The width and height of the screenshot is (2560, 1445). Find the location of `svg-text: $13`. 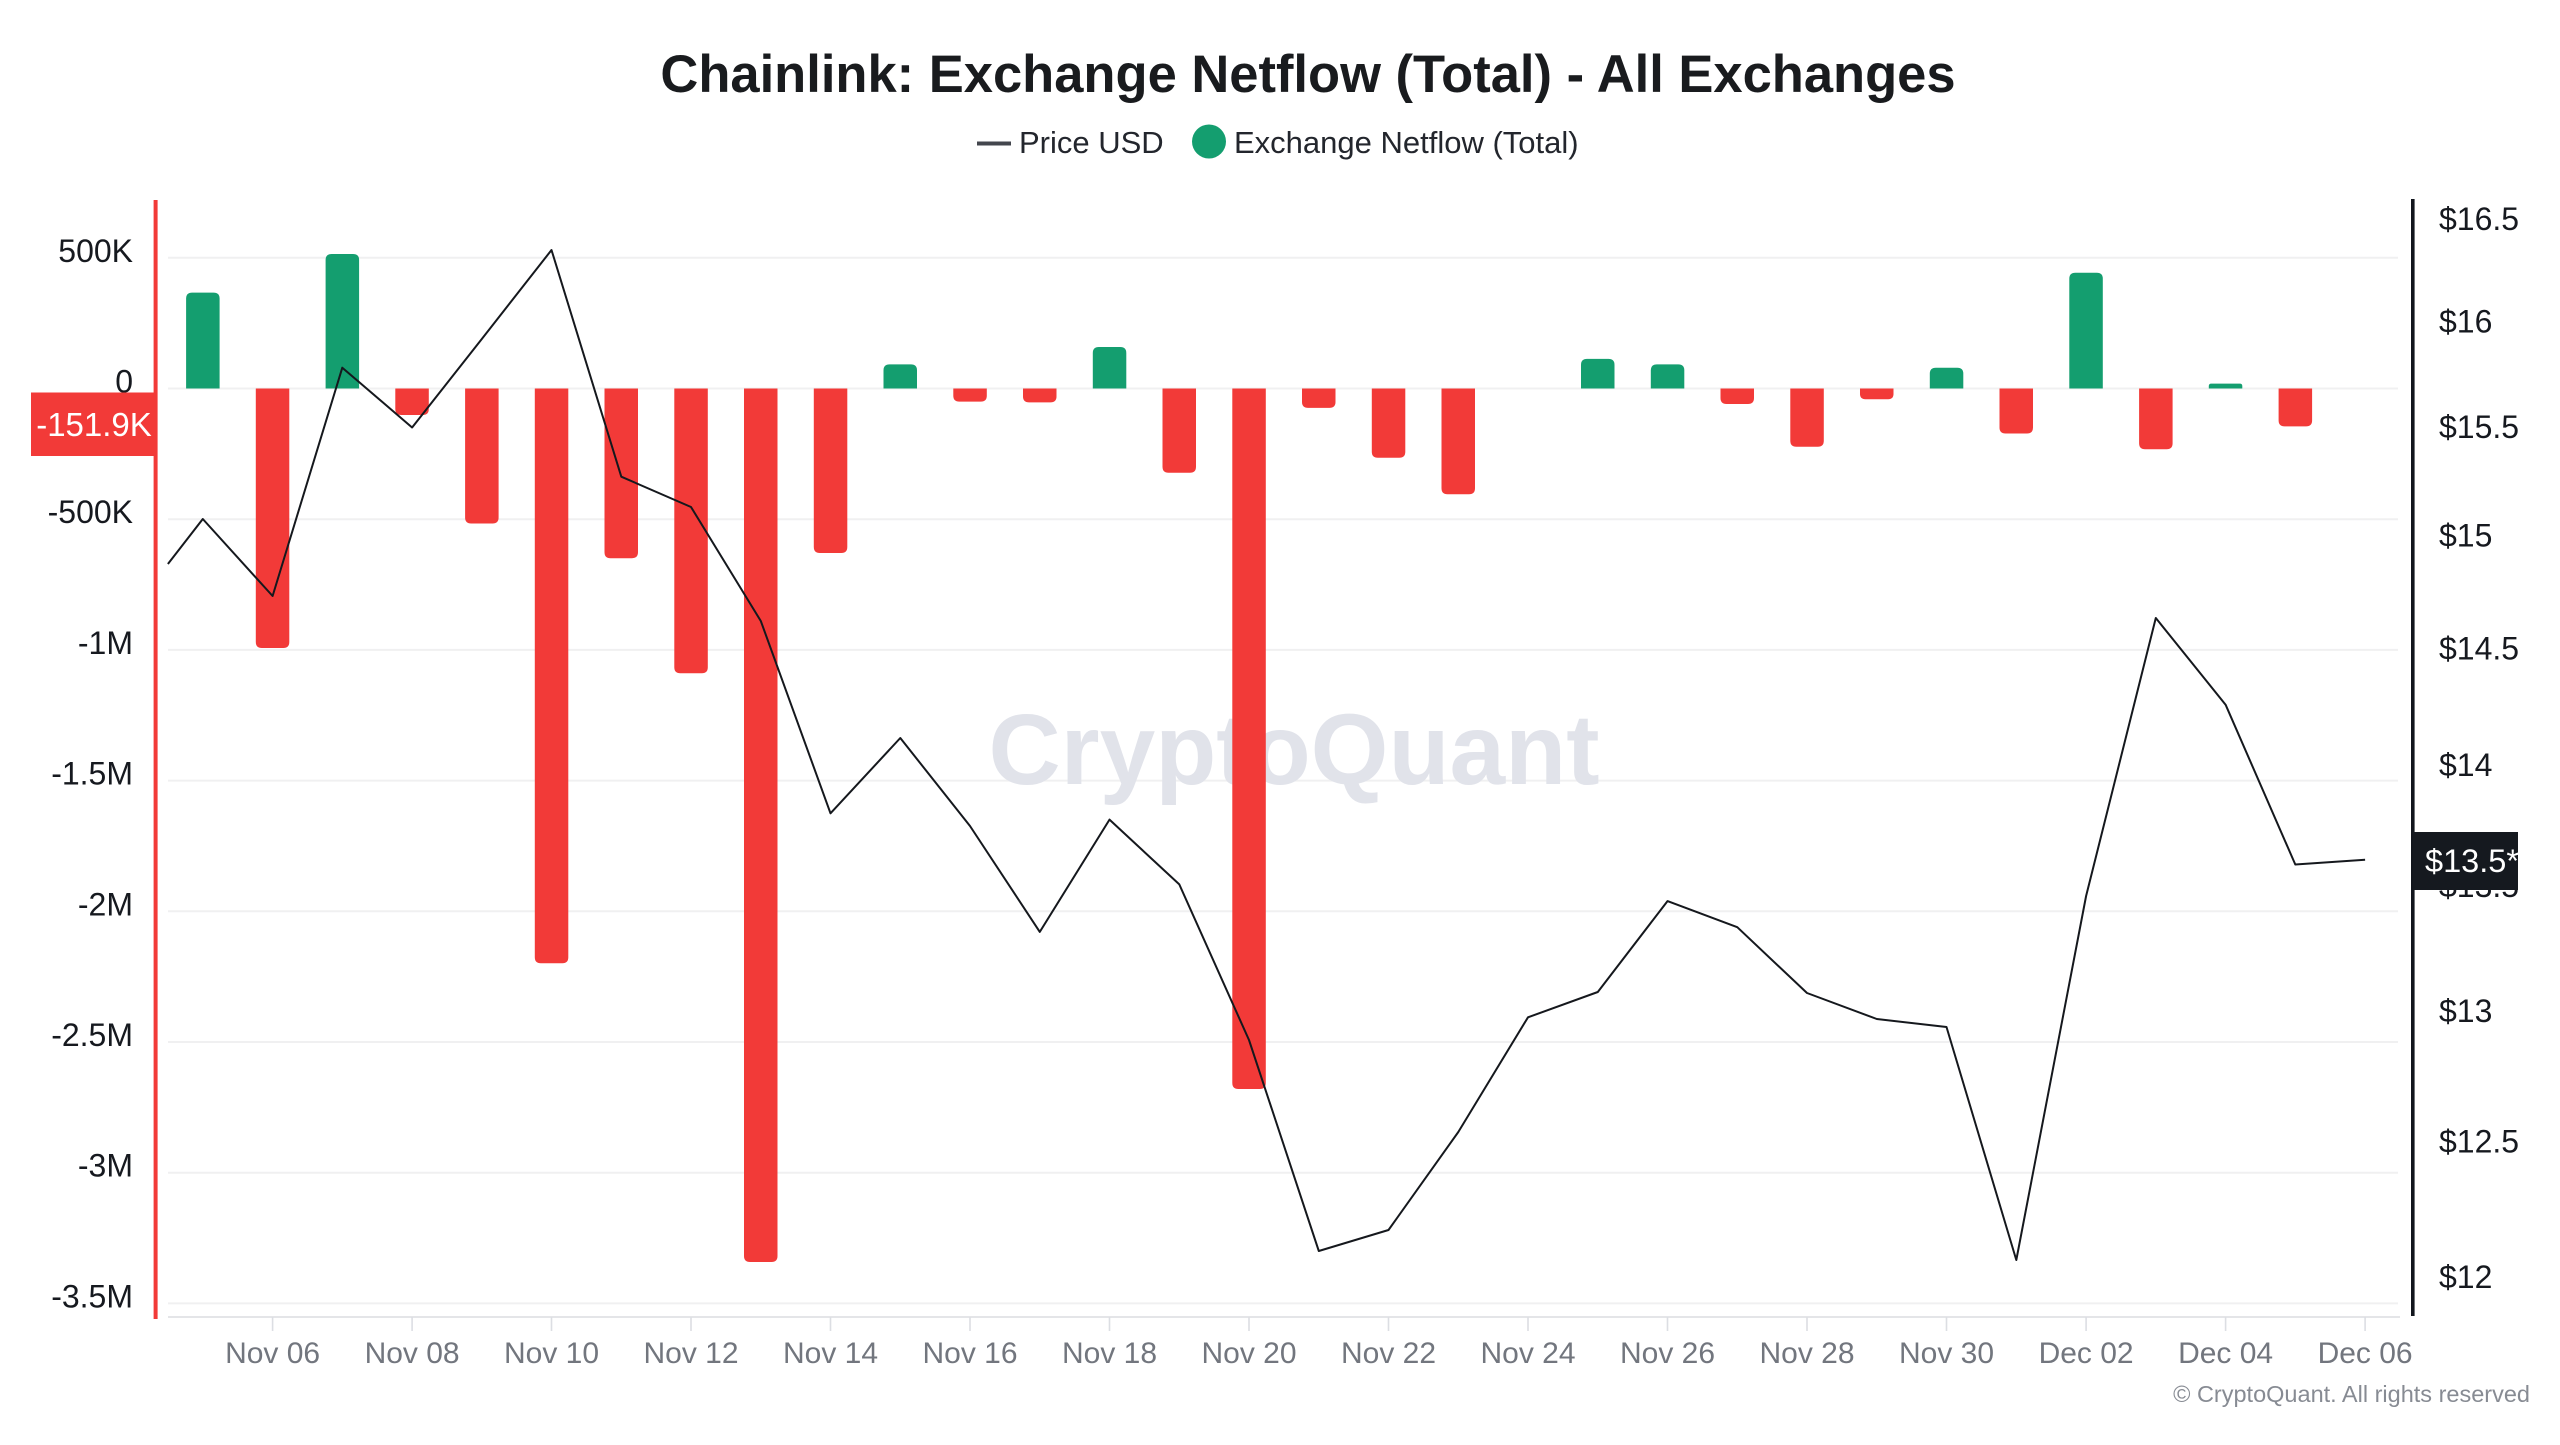

svg-text: $13 is located at coordinates (2465, 1011).